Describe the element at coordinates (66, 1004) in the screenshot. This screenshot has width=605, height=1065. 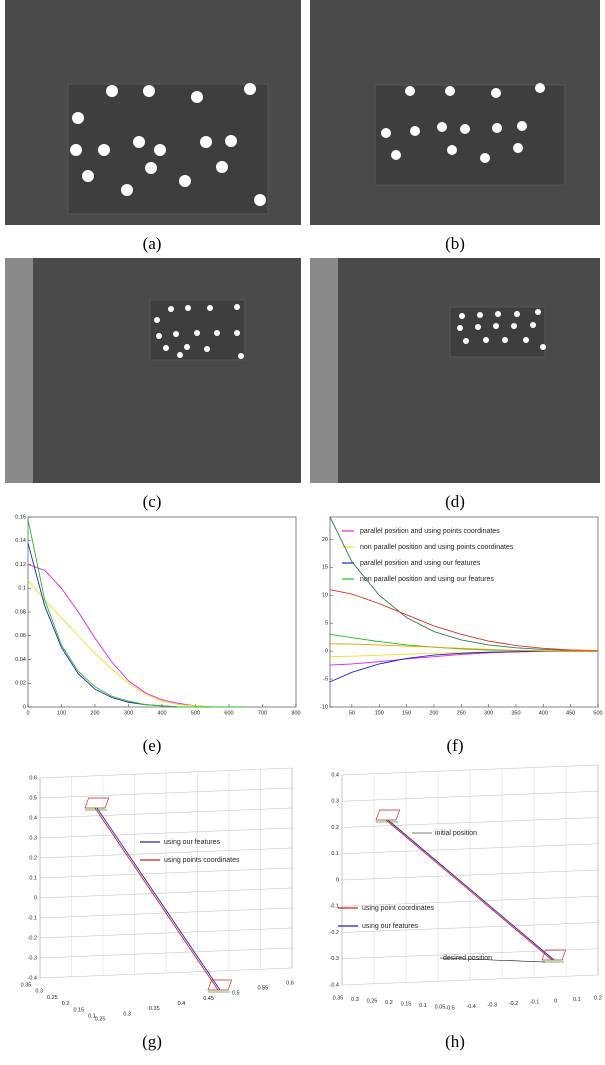
I see `x-tick-label: 0.2` at that location.